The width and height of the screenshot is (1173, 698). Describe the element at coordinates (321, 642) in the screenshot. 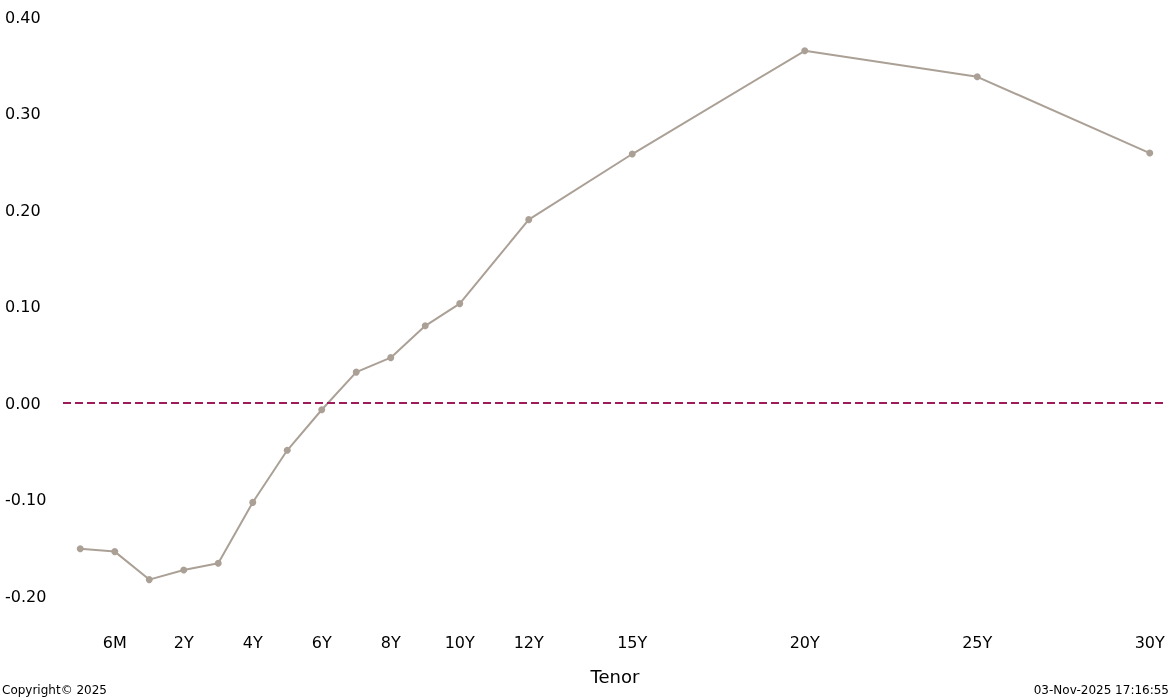

I see `x-tick-label: 6Y` at that location.